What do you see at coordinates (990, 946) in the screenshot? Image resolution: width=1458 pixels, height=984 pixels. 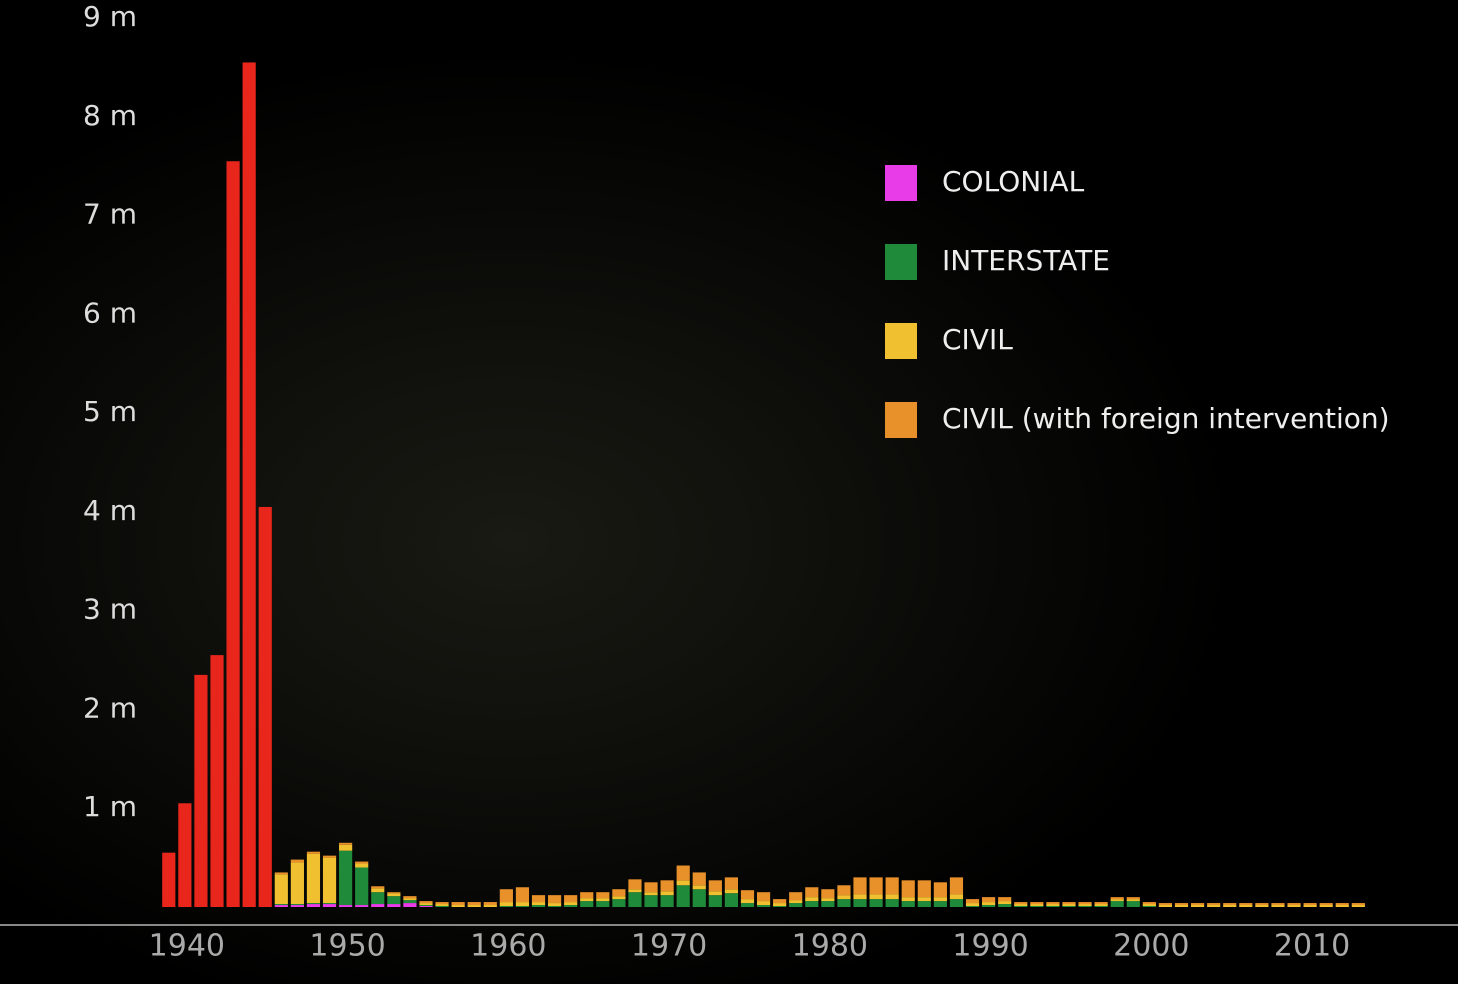 I see `x-tick-label: 1990` at bounding box center [990, 946].